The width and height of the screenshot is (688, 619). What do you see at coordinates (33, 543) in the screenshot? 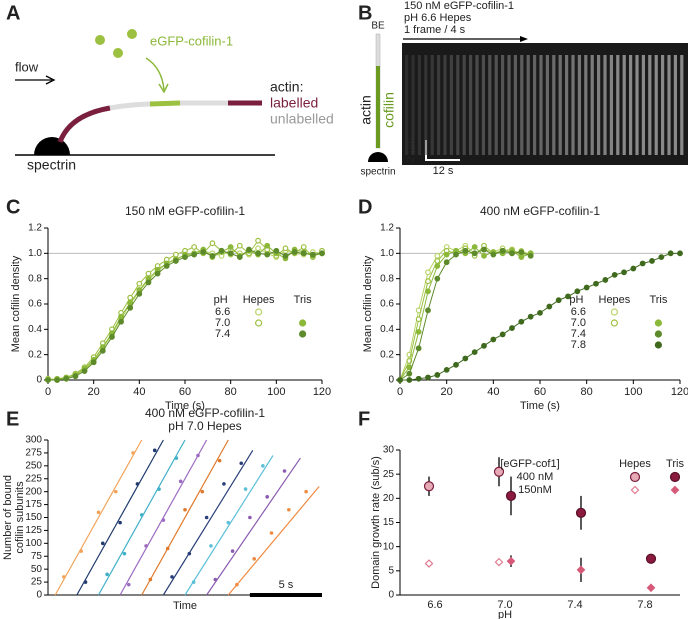
I see `y-tick-label: 100` at bounding box center [33, 543].